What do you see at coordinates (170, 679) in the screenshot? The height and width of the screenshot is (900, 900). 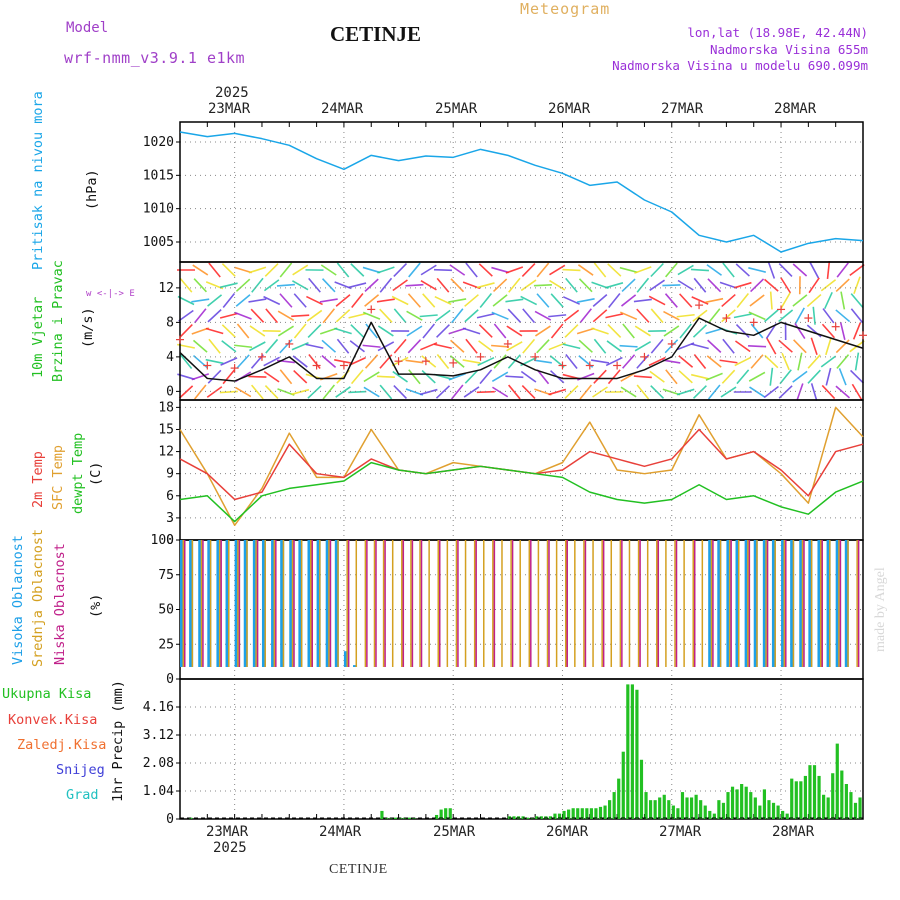 I see `cloud-tick-label: 0` at bounding box center [170, 679].